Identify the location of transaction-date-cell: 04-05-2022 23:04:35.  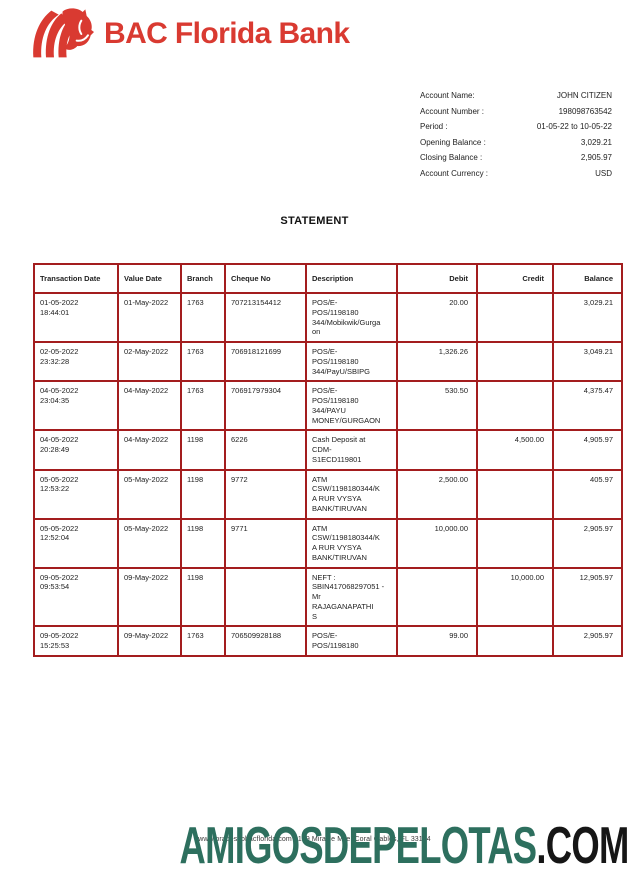
(76, 406).